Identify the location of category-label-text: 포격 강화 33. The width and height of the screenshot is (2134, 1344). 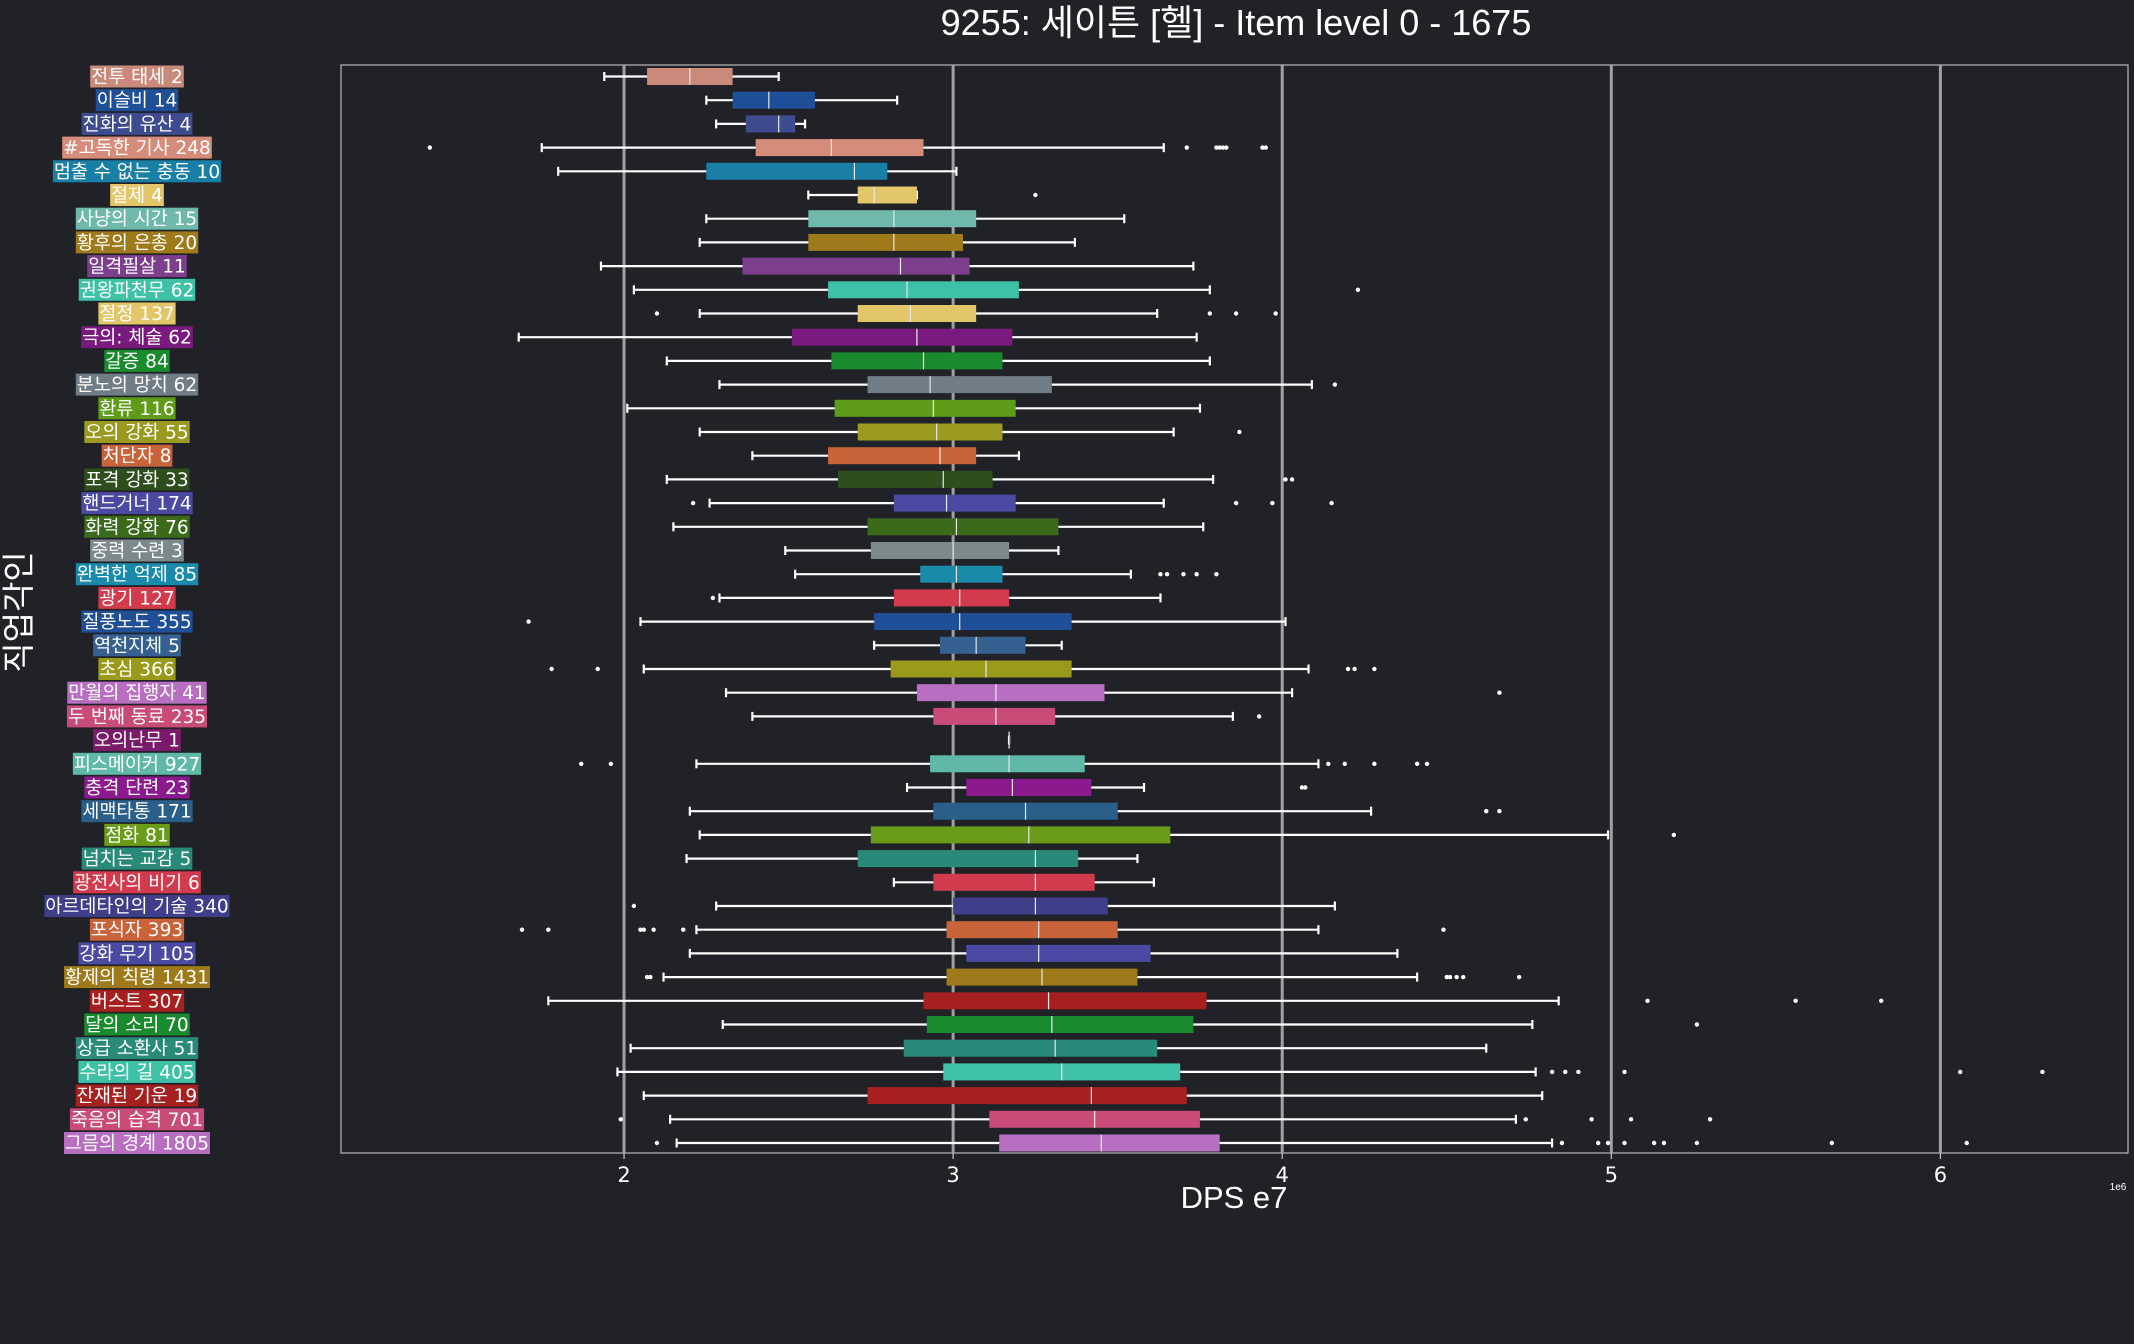
(136, 480).